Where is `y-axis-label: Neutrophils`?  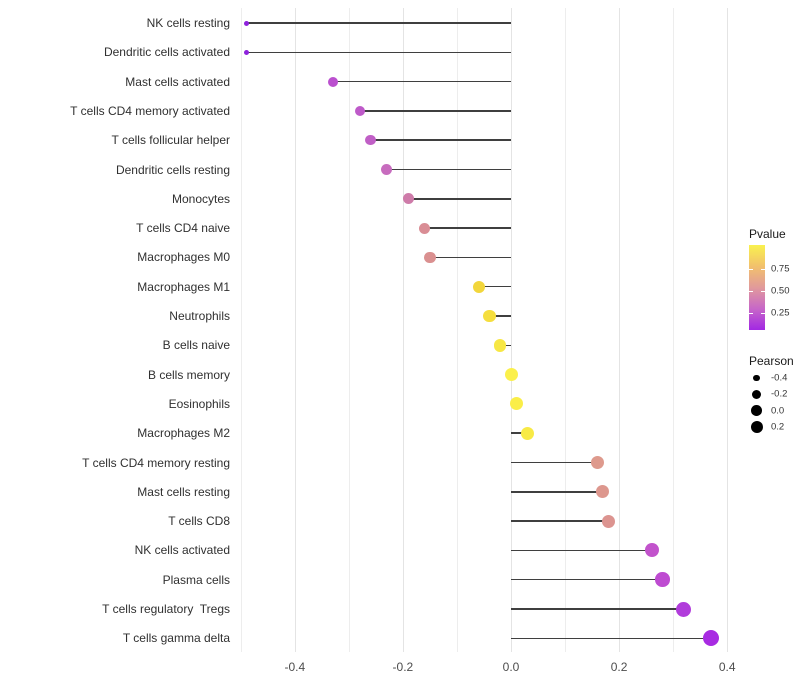
y-axis-label: Neutrophils is located at coordinates (199, 316).